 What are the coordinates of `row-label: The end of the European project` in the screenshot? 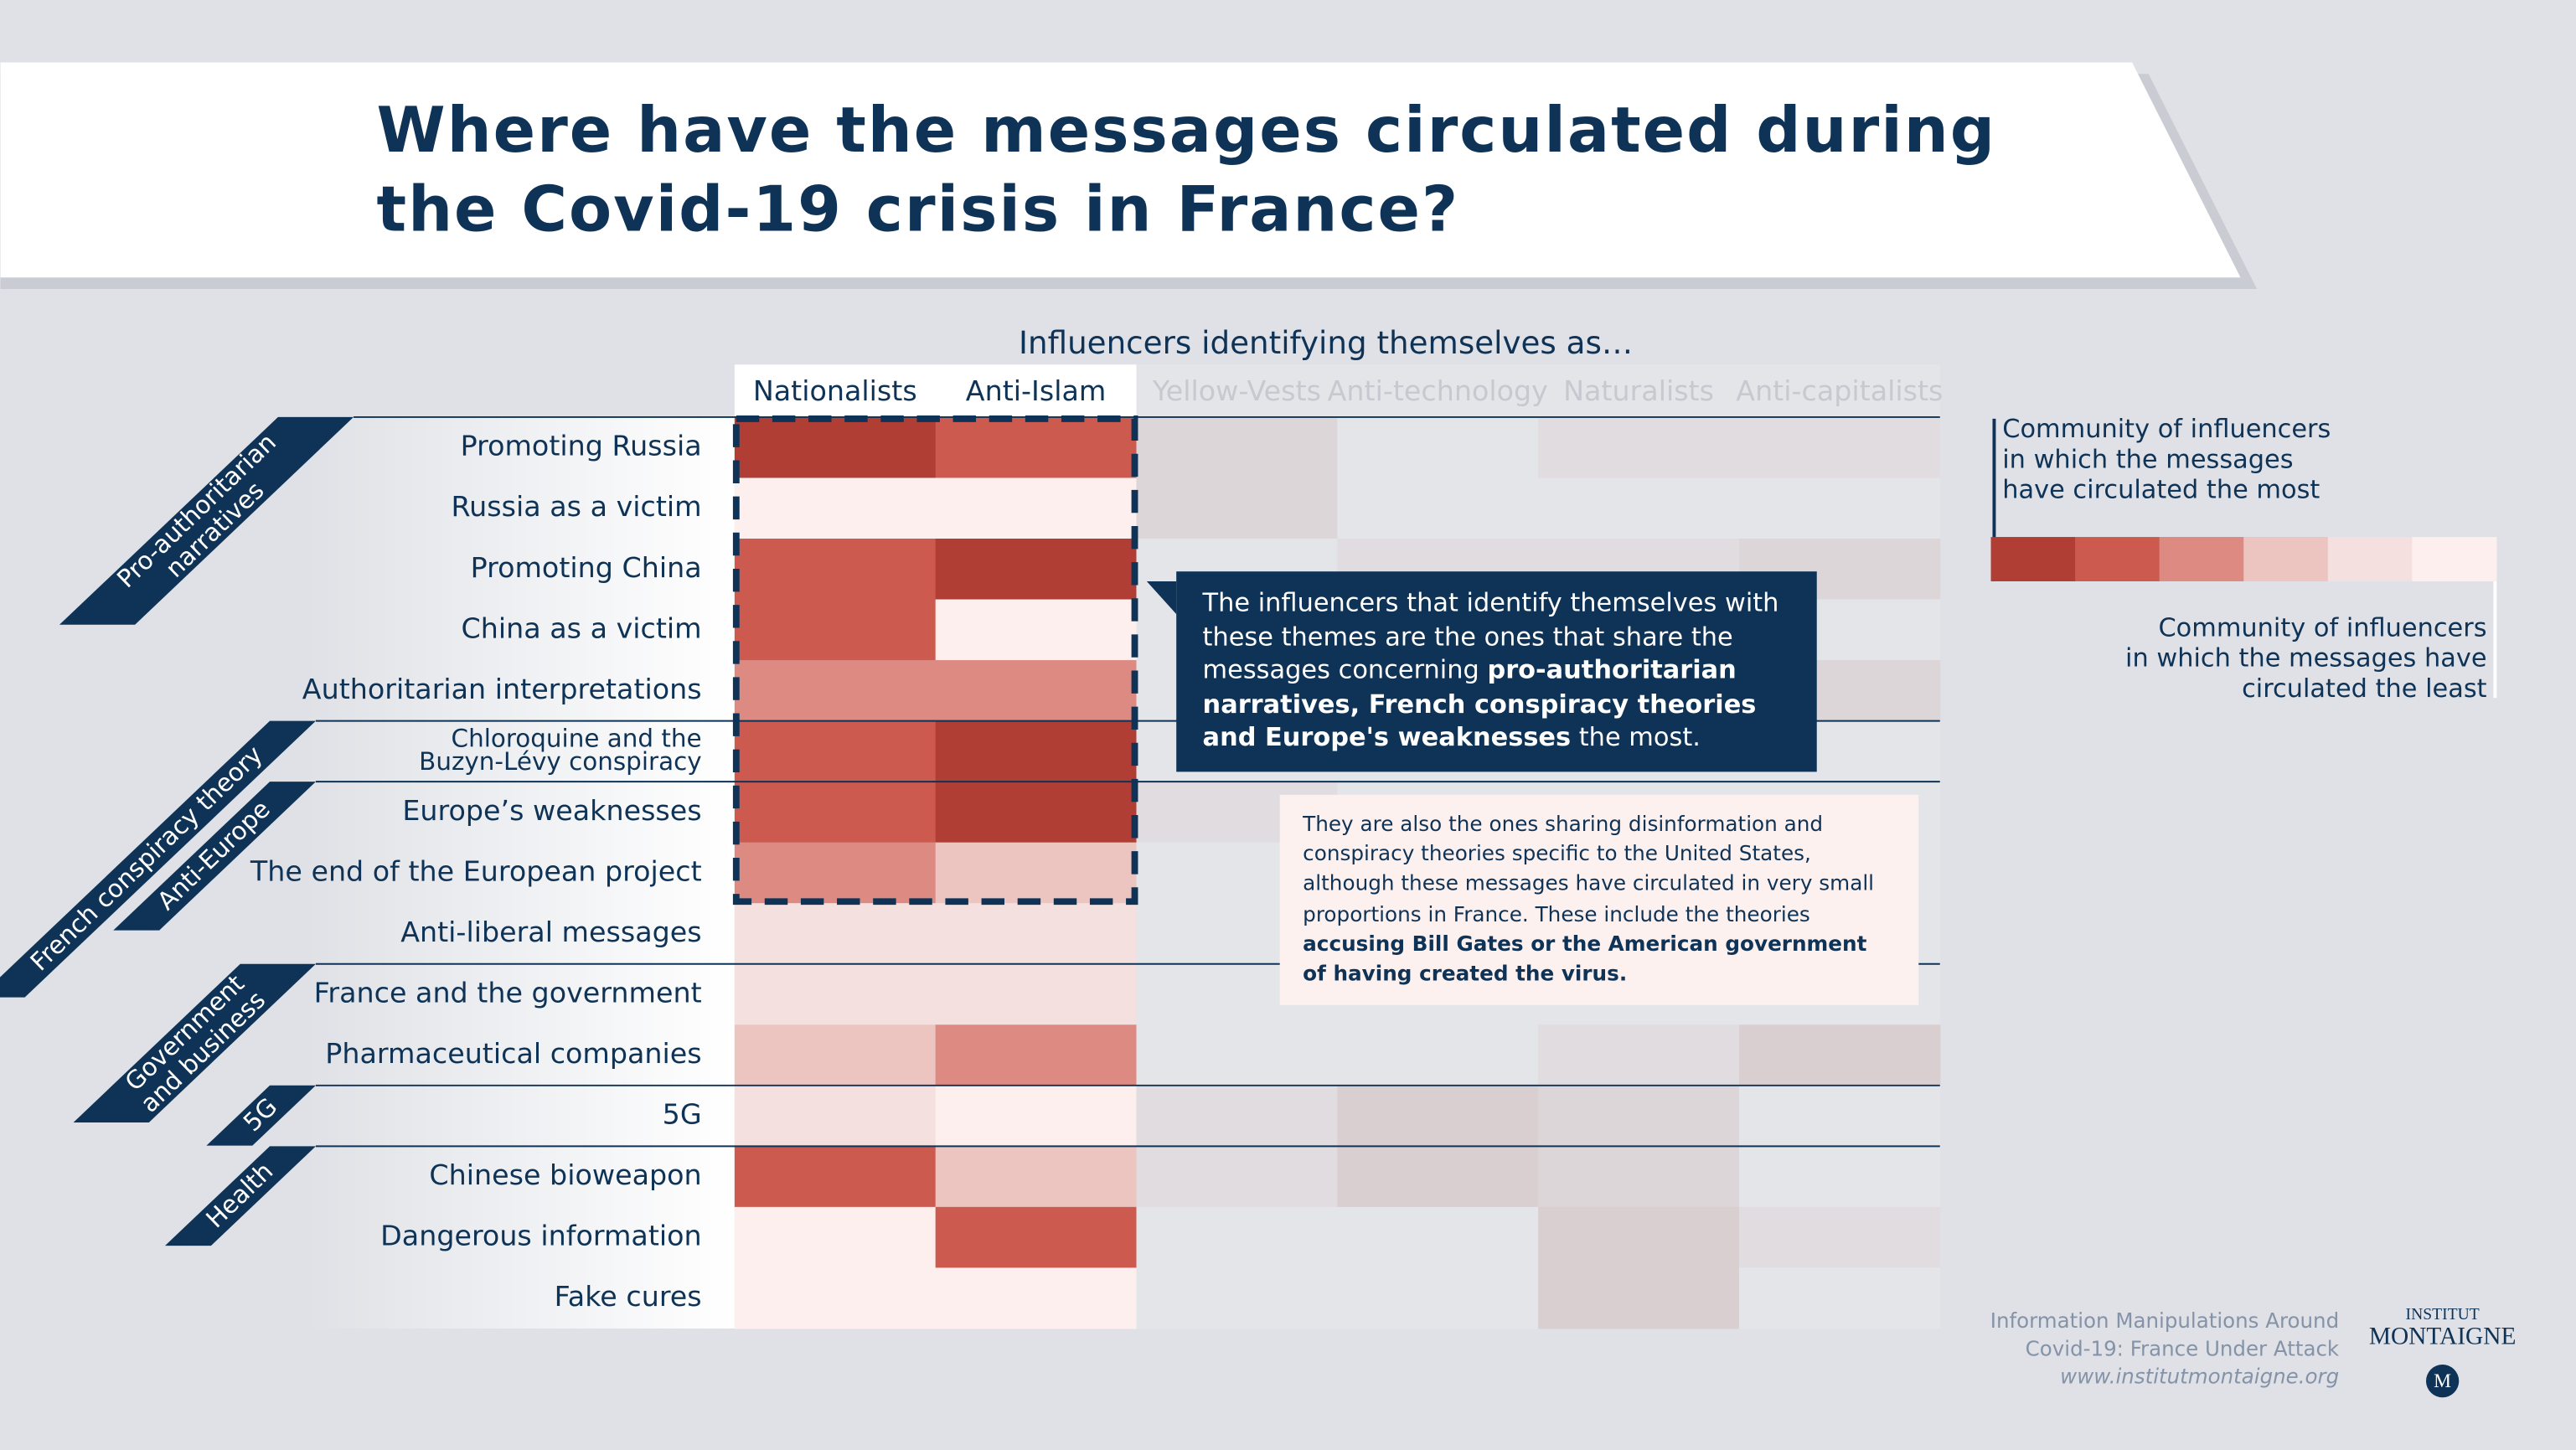 It's located at (476, 870).